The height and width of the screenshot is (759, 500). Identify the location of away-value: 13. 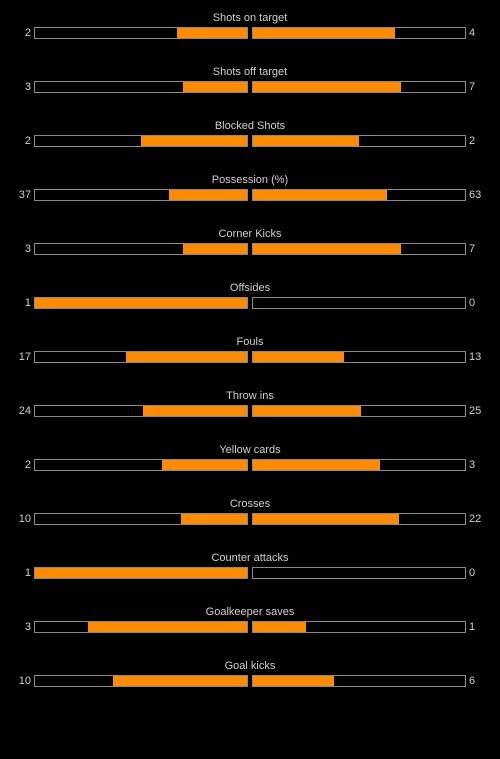
(475, 357).